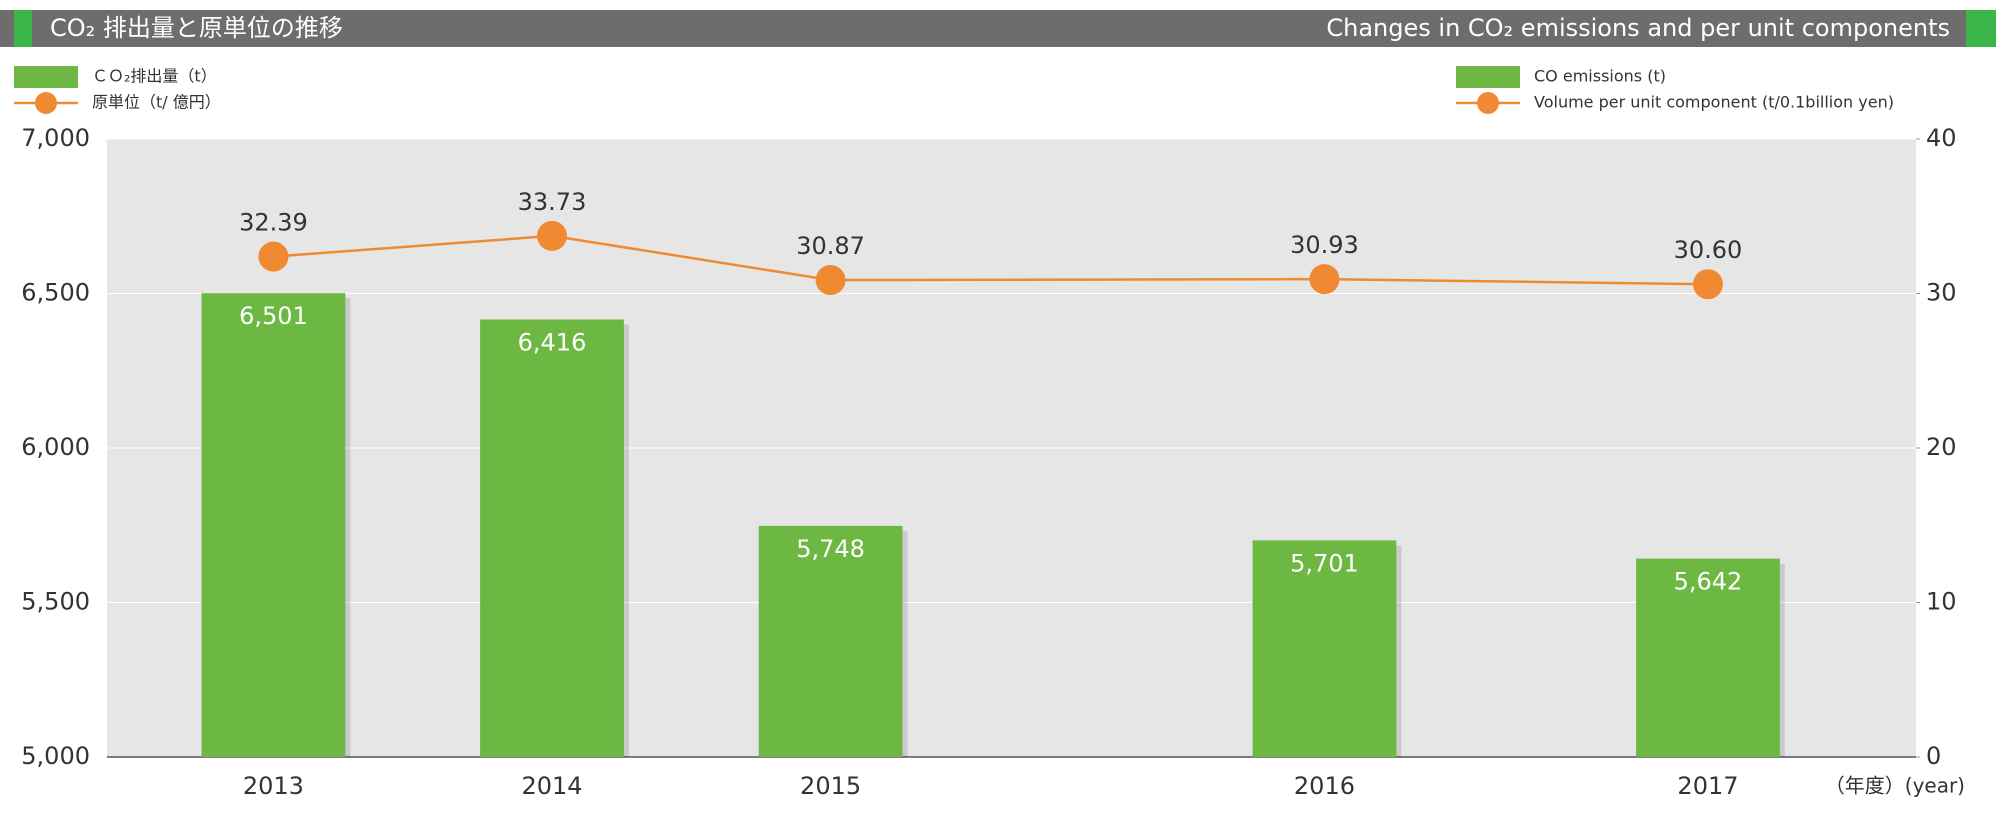 The height and width of the screenshot is (821, 1996). I want to click on y2-tick-label: 40, so click(1941, 138).